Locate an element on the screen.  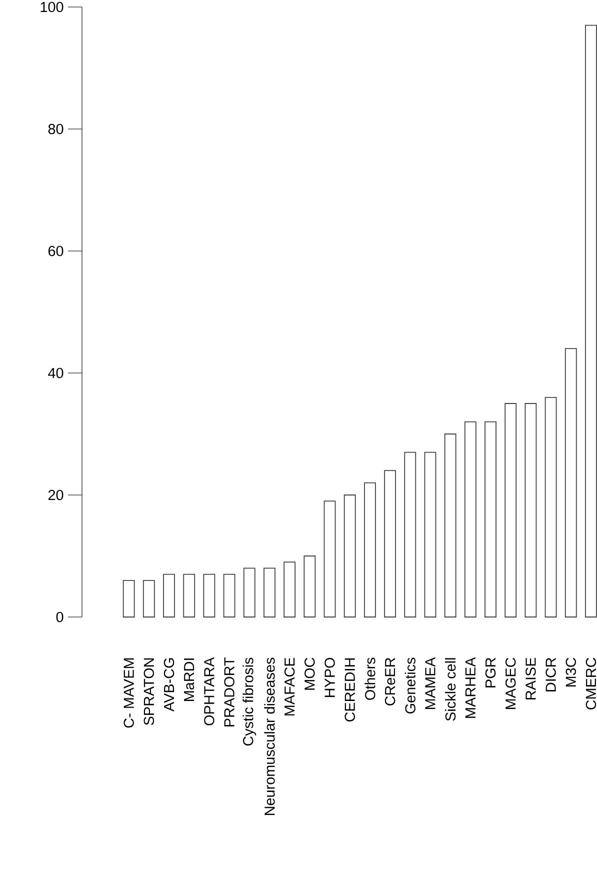
x-tick-label: Sickle cell is located at coordinates (450, 689).